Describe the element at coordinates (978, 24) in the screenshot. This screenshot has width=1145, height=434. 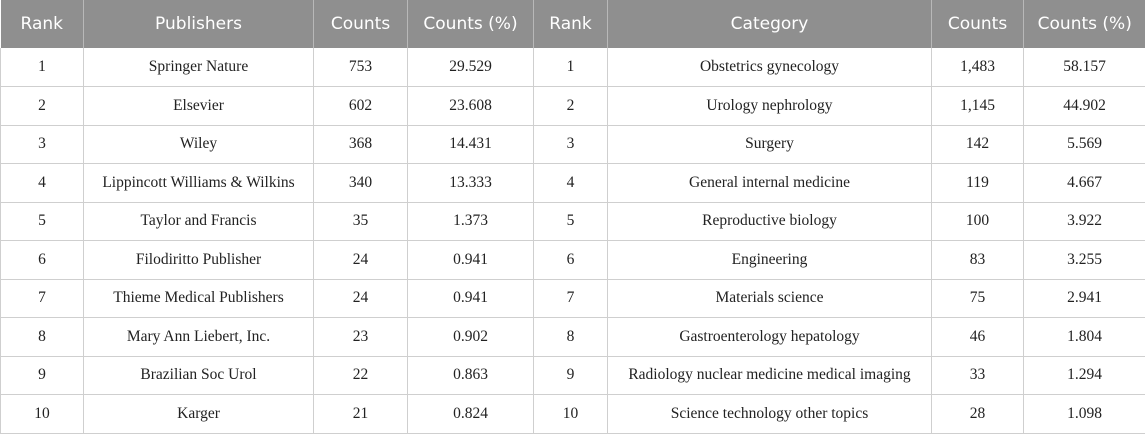
I see `header-category-counts: Counts` at that location.